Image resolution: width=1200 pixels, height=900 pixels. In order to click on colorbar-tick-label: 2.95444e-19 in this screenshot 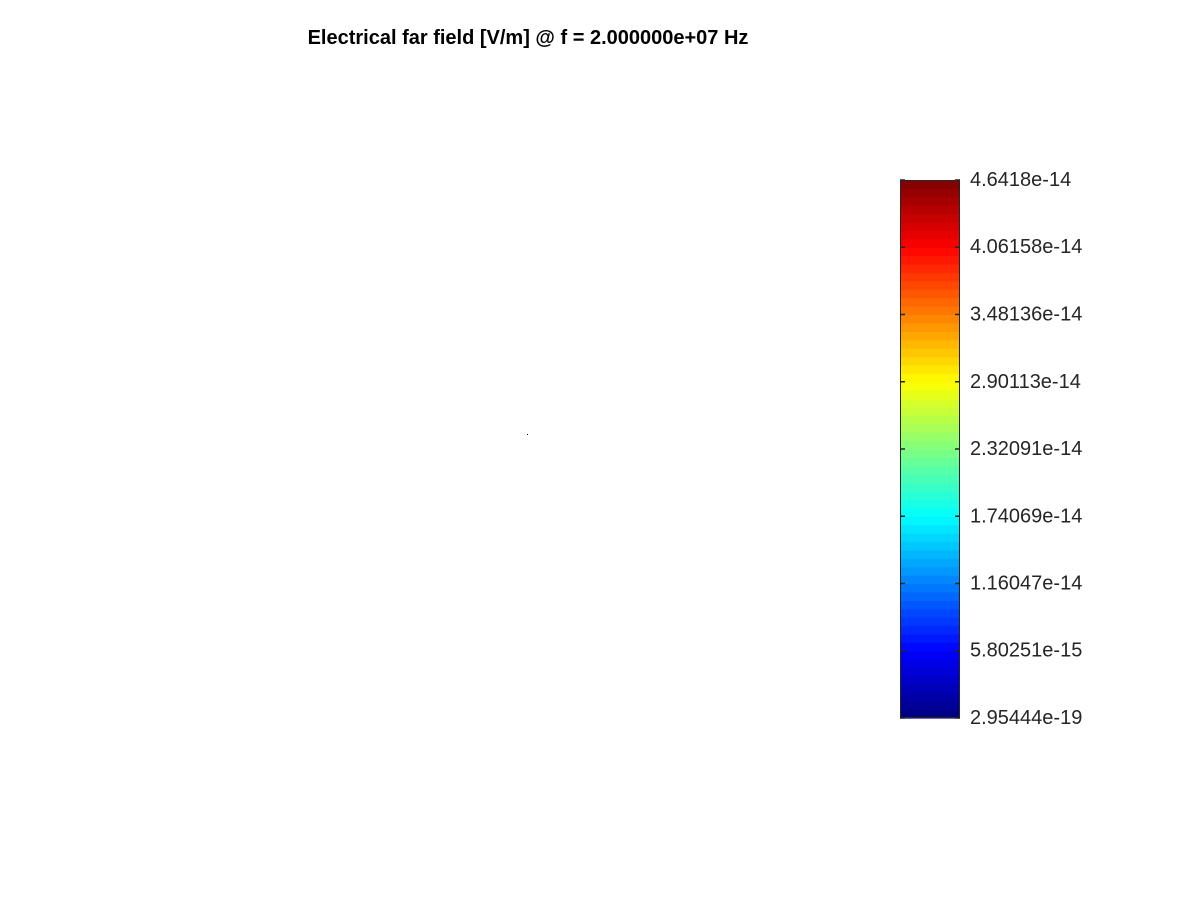, I will do `click(1026, 718)`.